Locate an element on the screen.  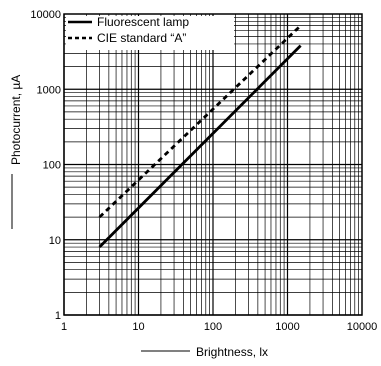
y-tick-label: 10 is located at coordinates (55, 241).